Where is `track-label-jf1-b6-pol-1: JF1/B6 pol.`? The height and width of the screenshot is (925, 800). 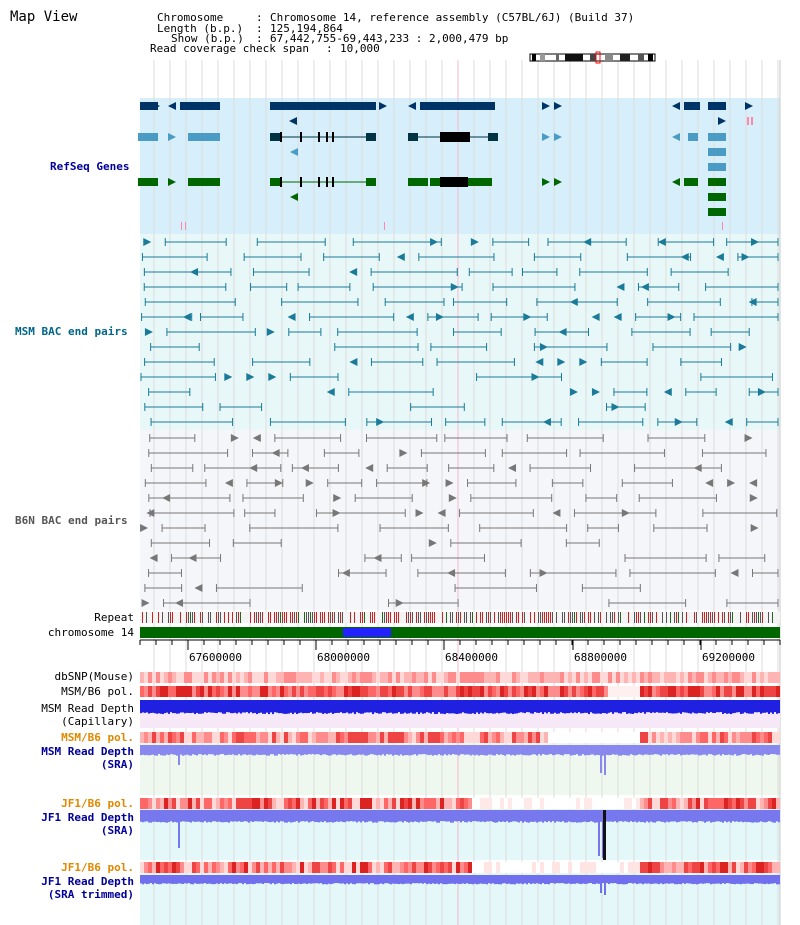
track-label-jf1-b6-pol-1: JF1/B6 pol. is located at coordinates (97, 803).